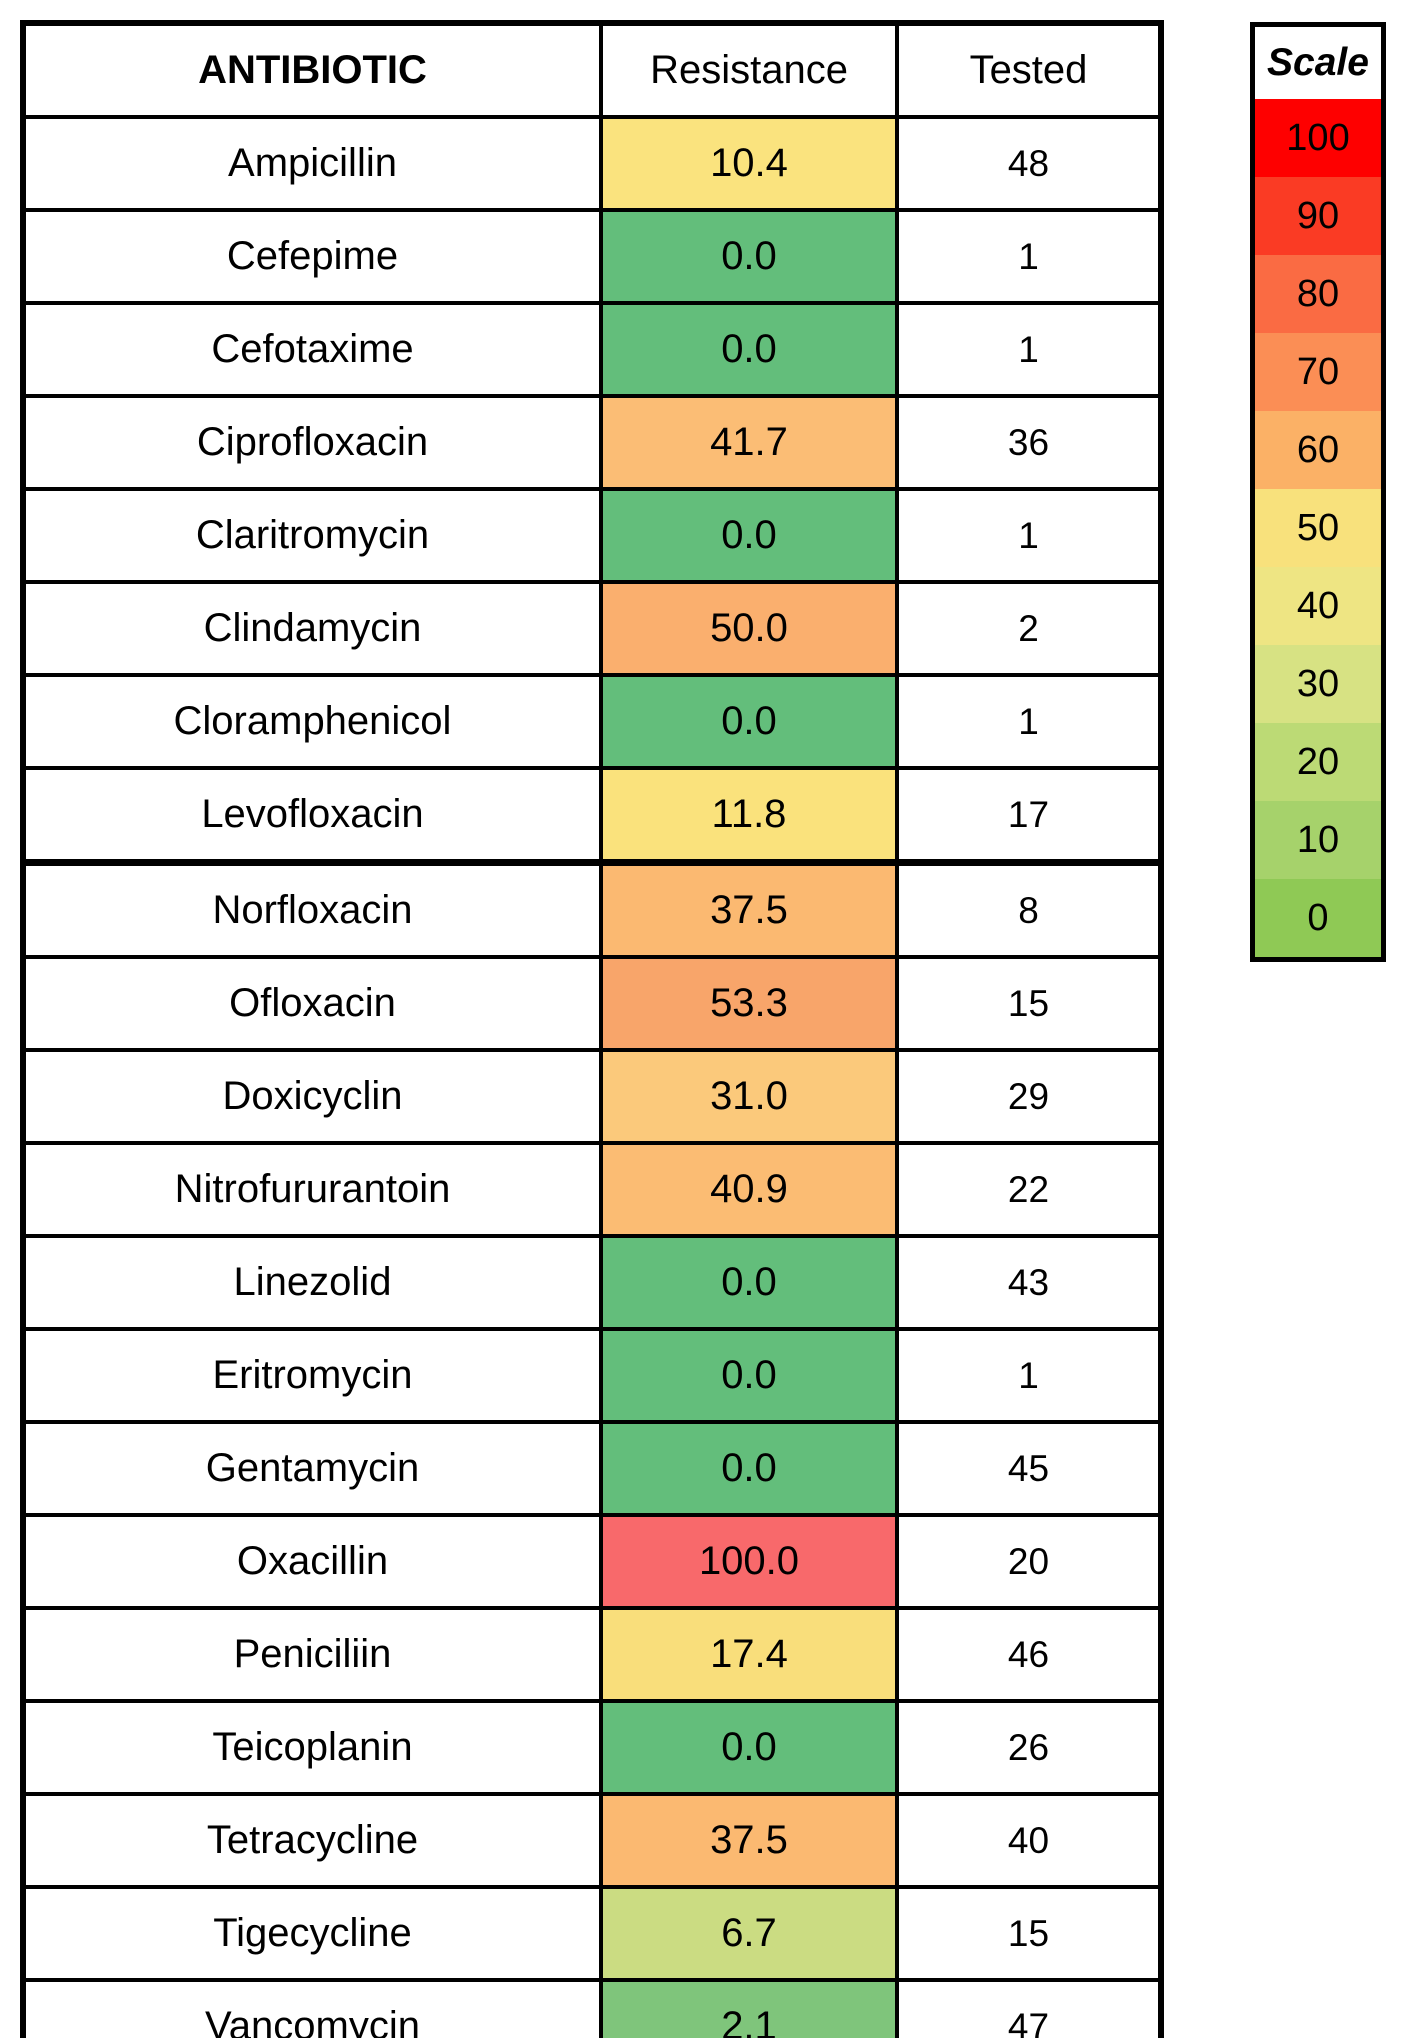  I want to click on table-row: Levofloxacin 11.8 17, so click(592, 816).